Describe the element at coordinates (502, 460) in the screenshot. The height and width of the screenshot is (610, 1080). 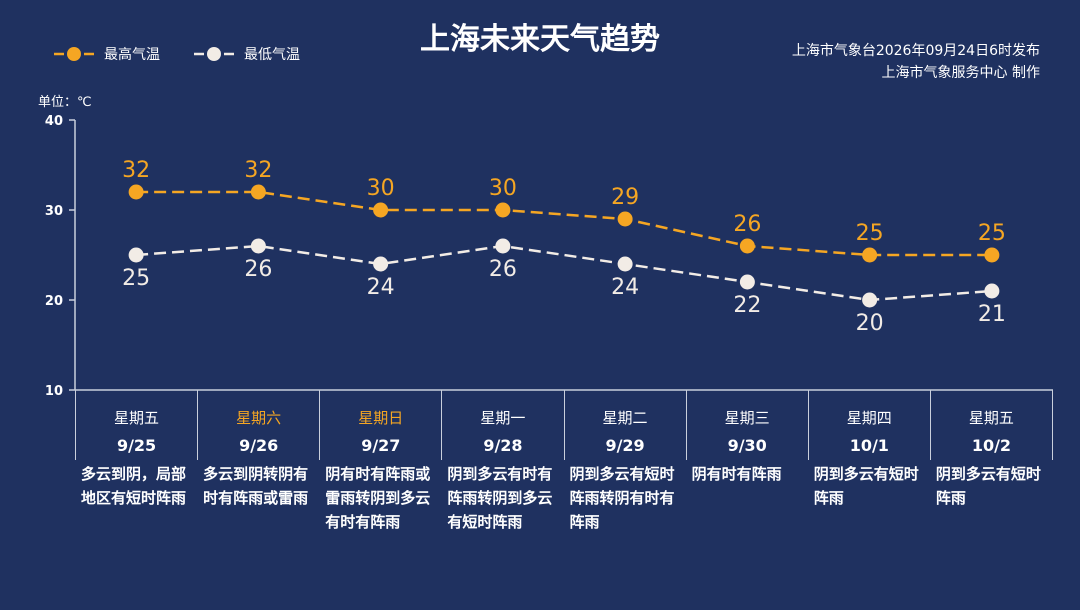
I see `forecast-column: 星期一 9/28 阴到多云有时有阵雨转阴到多云有短时阵雨` at that location.